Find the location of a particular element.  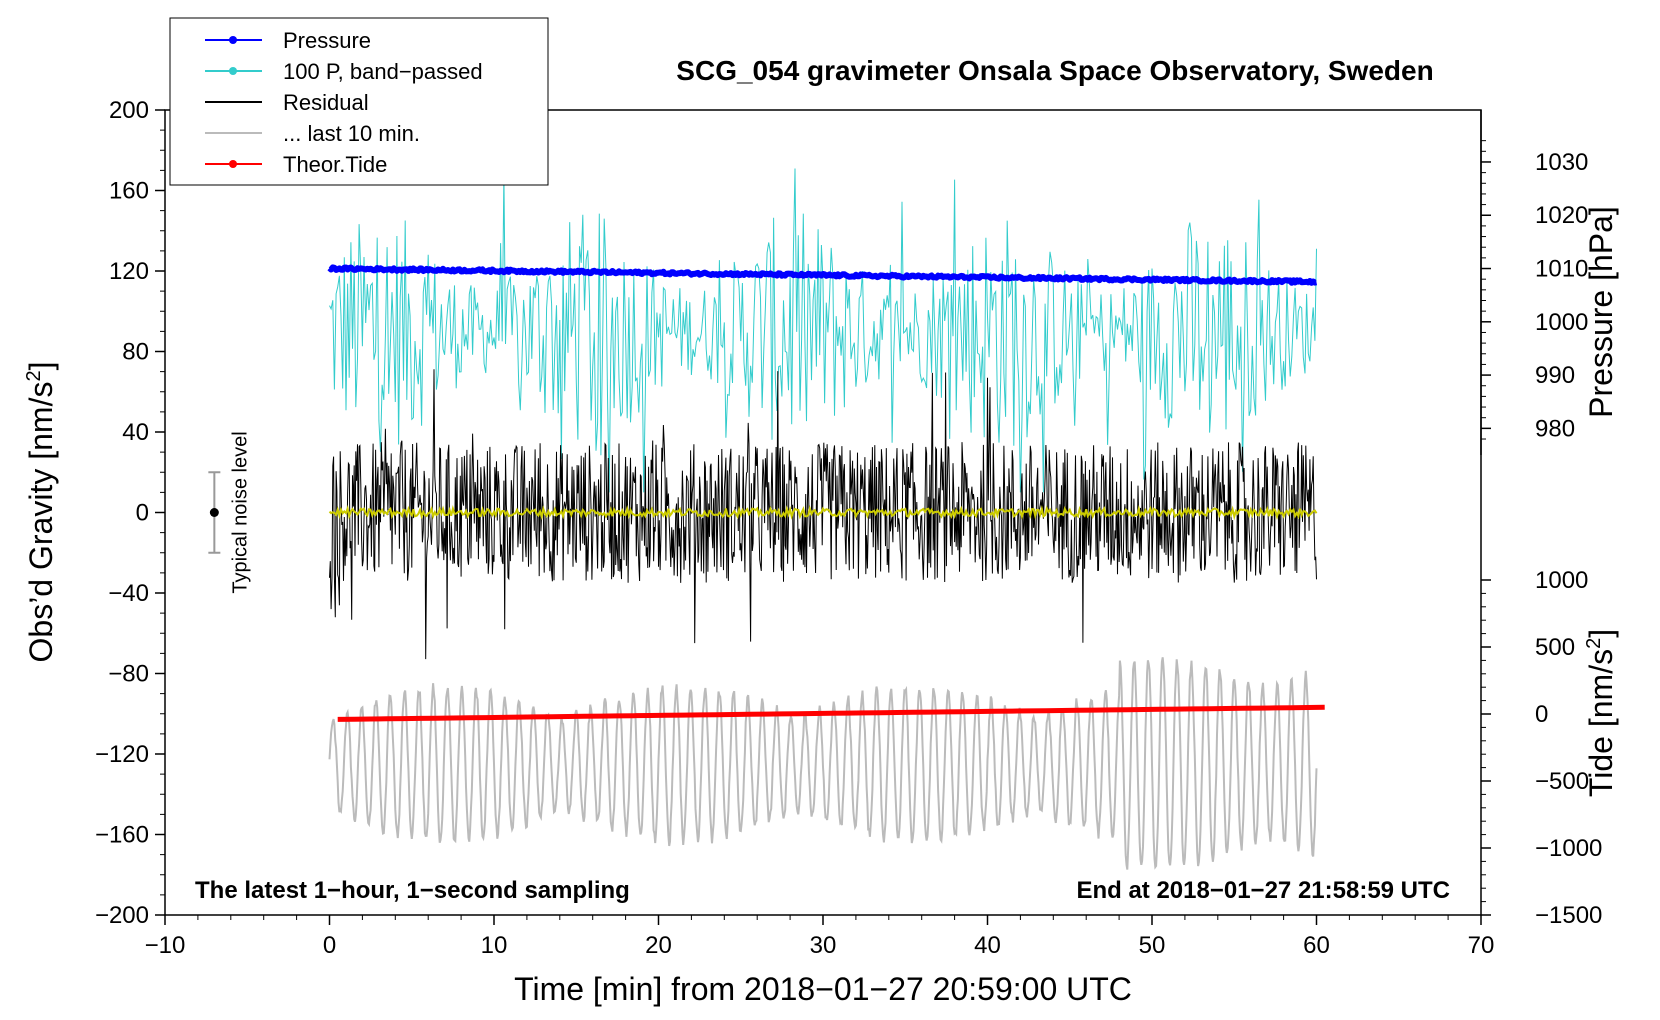

series-pressure is located at coordinates (822, 275).